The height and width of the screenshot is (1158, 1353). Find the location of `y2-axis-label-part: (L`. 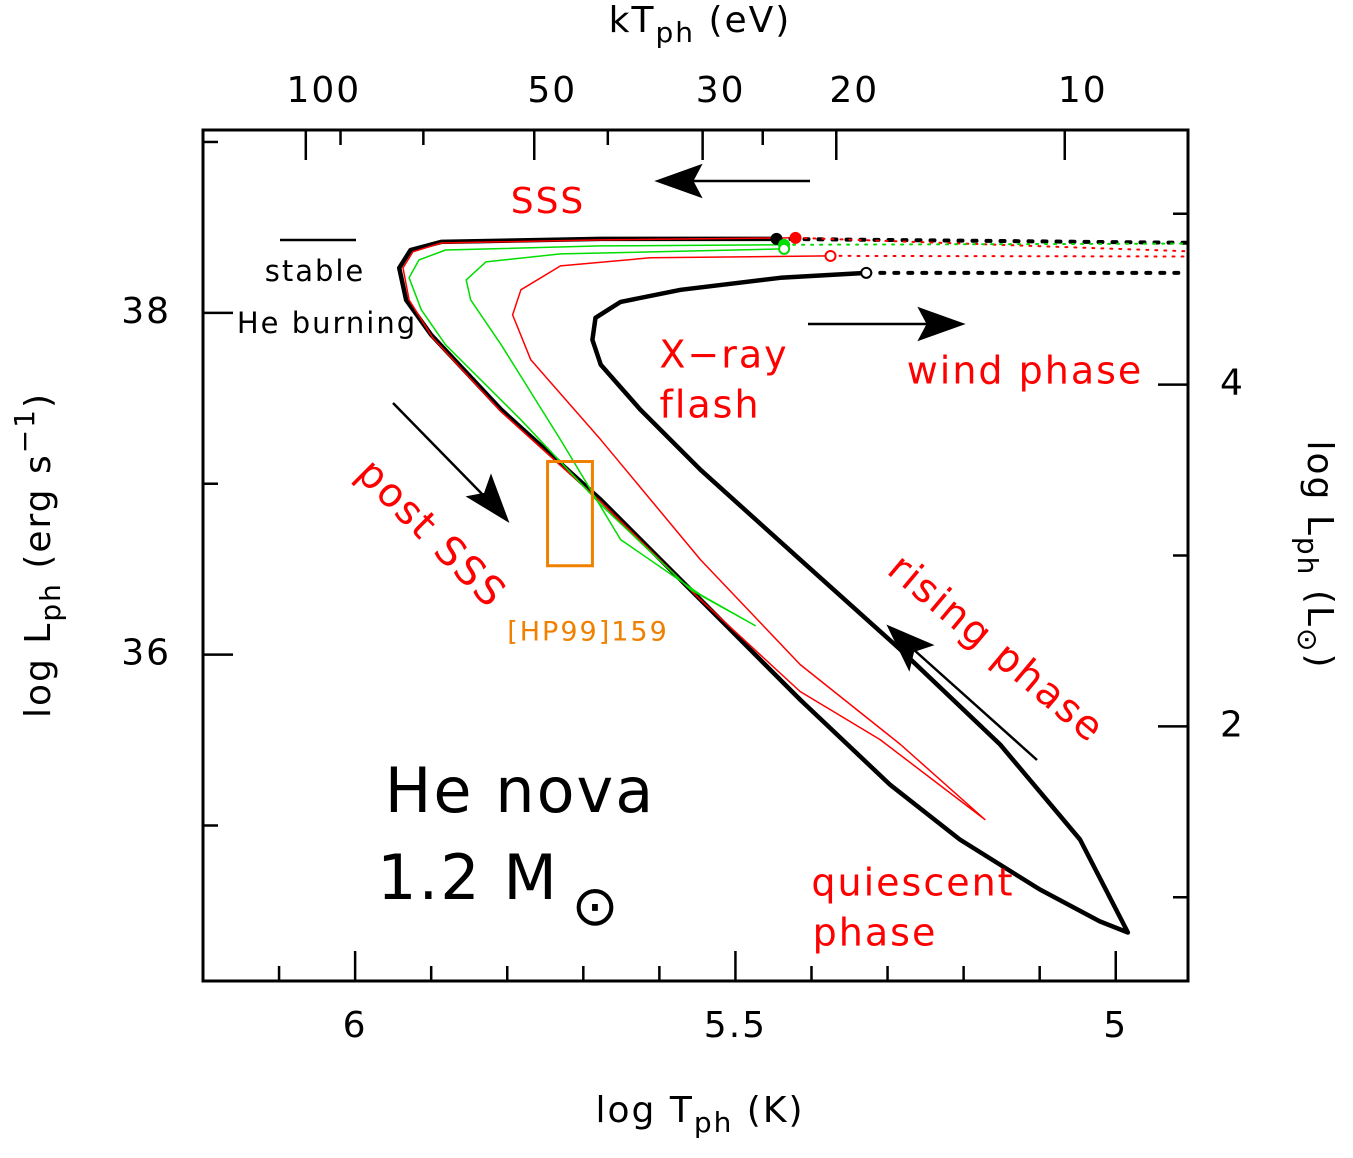

y2-axis-label-part: (L is located at coordinates (1319, 602).